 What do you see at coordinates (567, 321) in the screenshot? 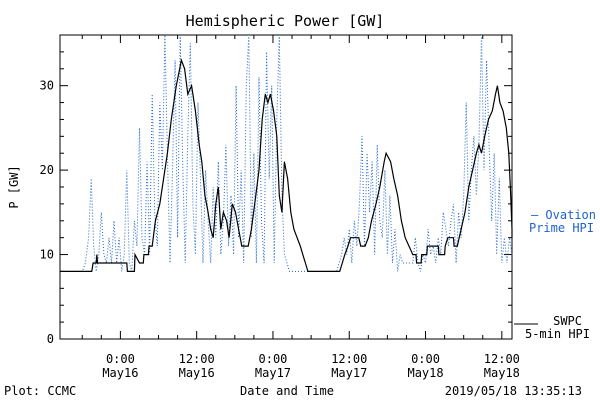
I see `legend-swpc-line1: SWPC` at bounding box center [567, 321].